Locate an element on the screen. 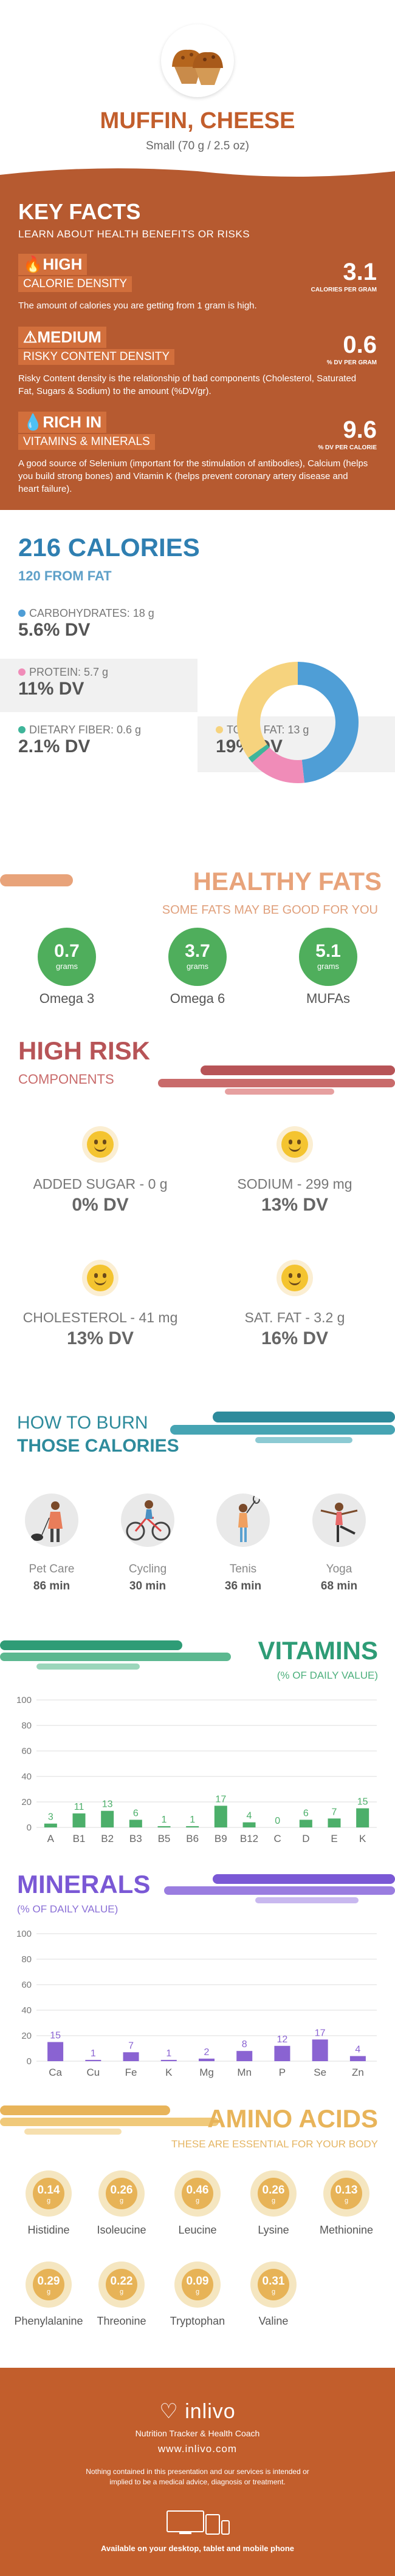  fact-level: 🔥HIGH is located at coordinates (53, 264).